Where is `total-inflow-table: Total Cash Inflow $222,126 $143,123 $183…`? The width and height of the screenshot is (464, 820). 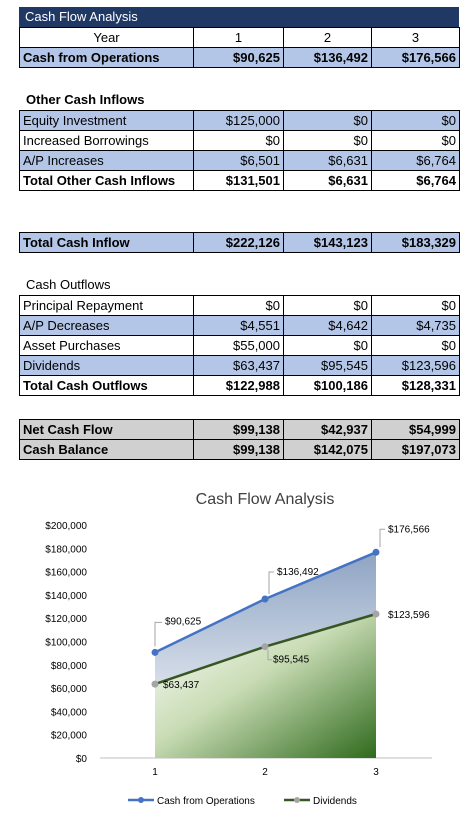
total-inflow-table: Total Cash Inflow $222,126 $143,123 $183… is located at coordinates (239, 242).